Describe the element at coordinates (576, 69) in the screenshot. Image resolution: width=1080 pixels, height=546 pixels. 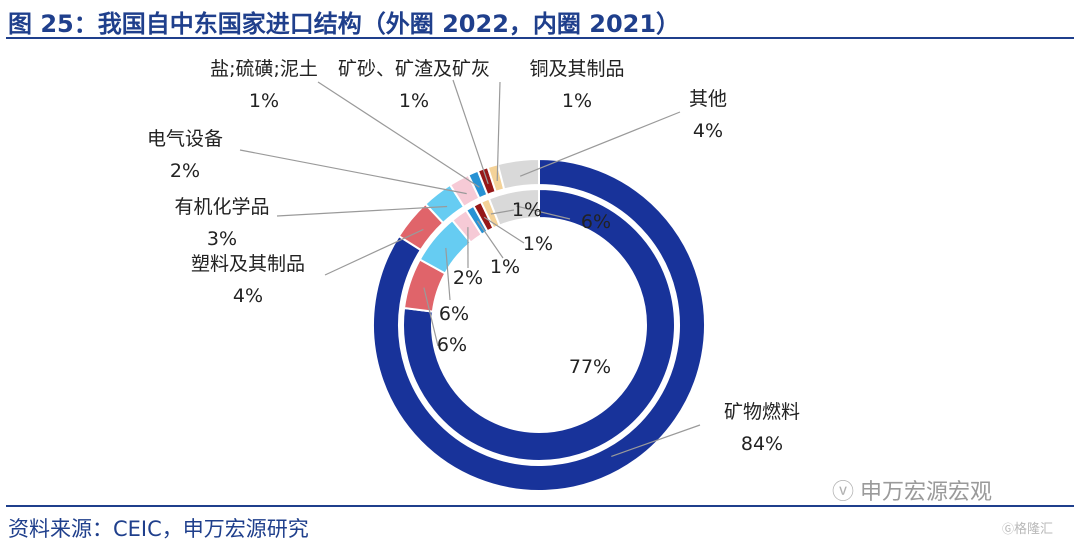
I see `outer-label-name-6: 铜及其制品` at that location.